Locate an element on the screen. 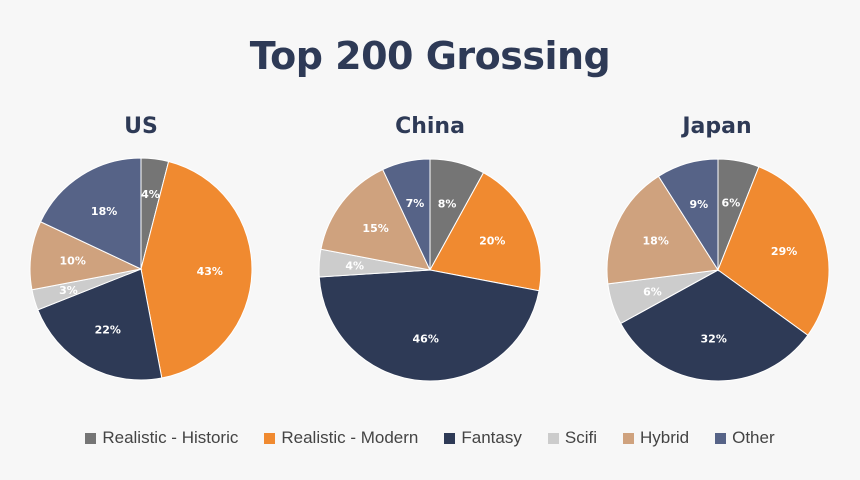 This screenshot has height=480, width=860. pie-label-japan-realistic-modern: 29% is located at coordinates (784, 251).